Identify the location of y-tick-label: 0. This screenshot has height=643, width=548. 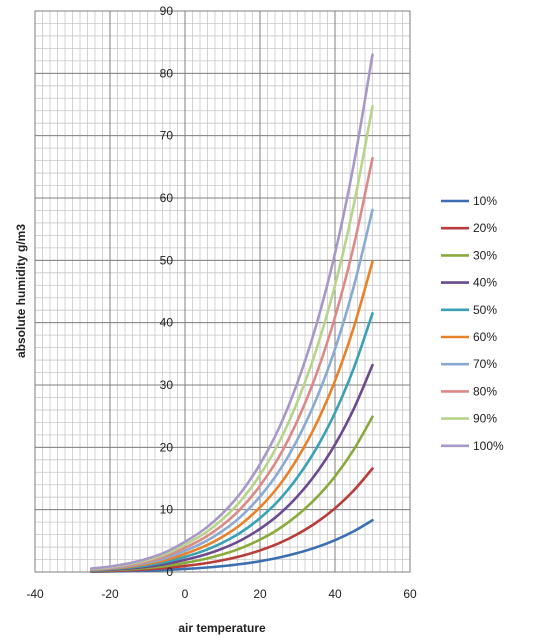
(169, 572).